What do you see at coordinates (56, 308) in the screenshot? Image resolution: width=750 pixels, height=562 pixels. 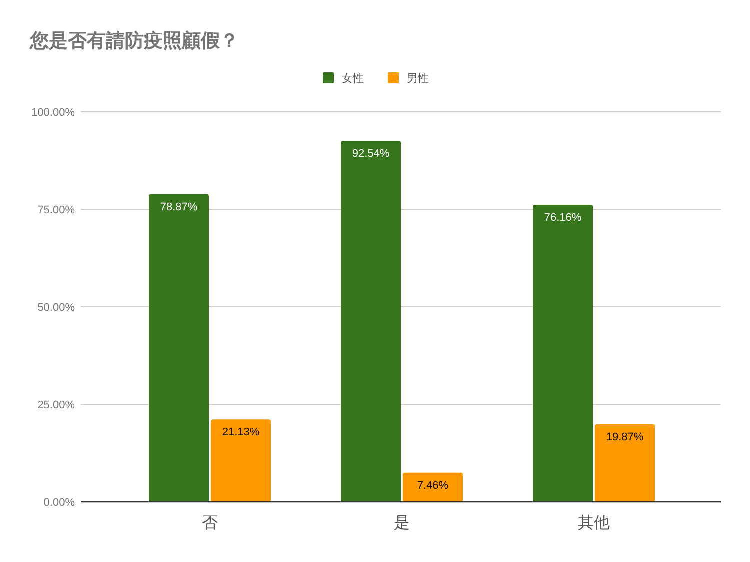 I see `y-tick-label: 50.00%` at bounding box center [56, 308].